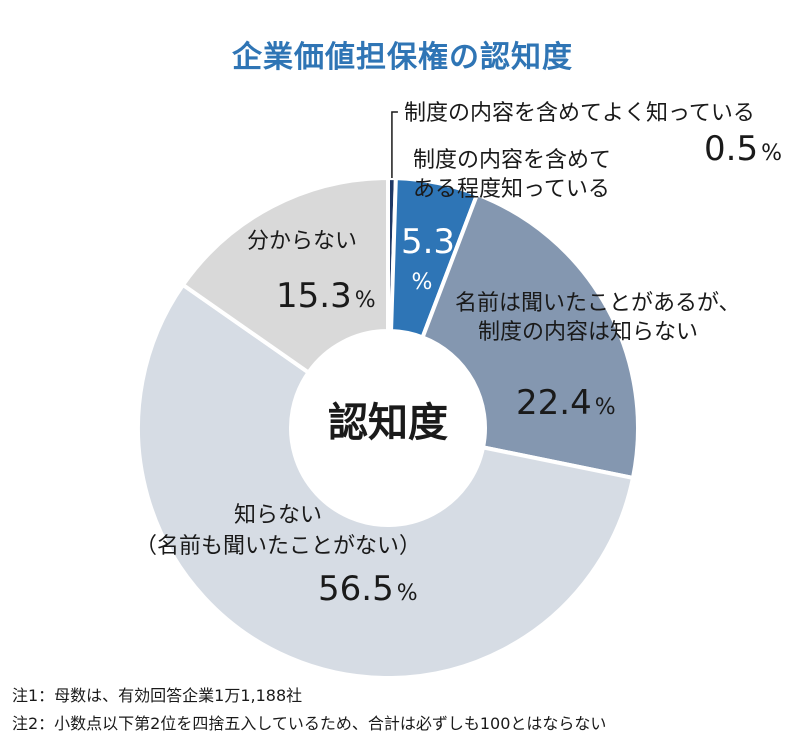  Describe the element at coordinates (743, 149) in the screenshot. I see `value-label-1: 0.5%` at that location.